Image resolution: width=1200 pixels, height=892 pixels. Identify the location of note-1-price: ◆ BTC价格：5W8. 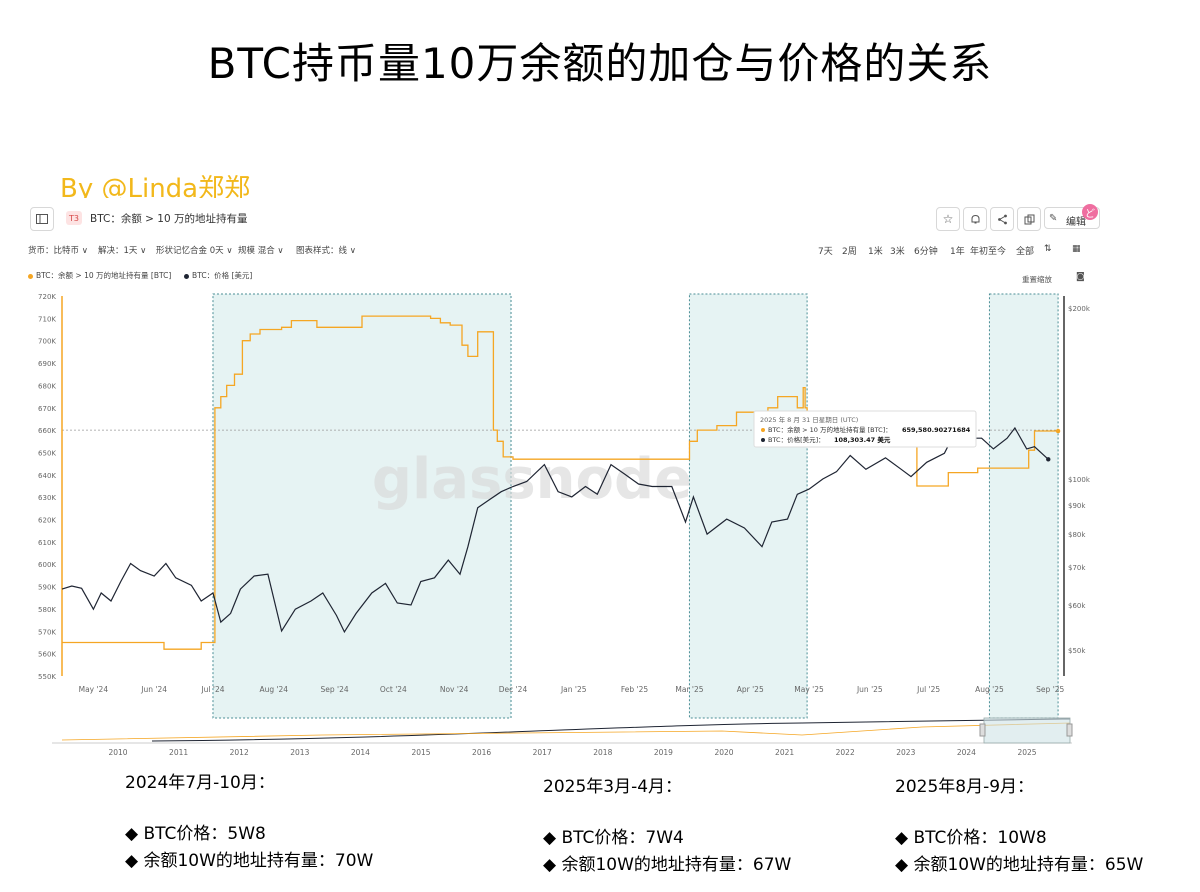
(195, 834).